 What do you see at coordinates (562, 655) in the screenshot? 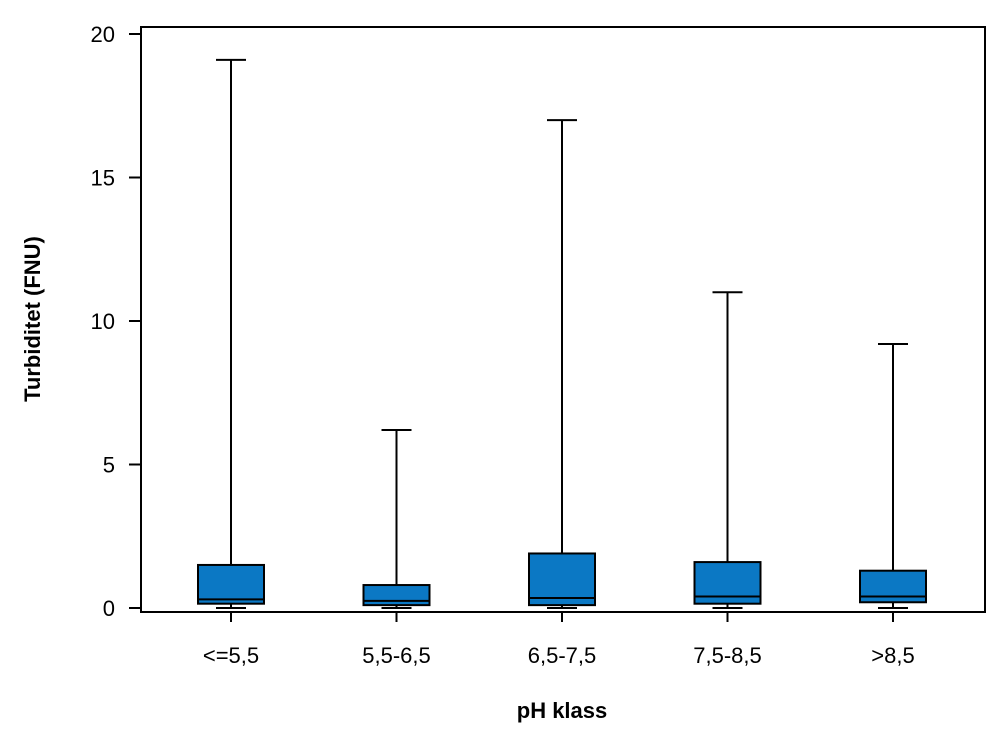
I see `x-tick-label: 6,5-7,5` at bounding box center [562, 655].